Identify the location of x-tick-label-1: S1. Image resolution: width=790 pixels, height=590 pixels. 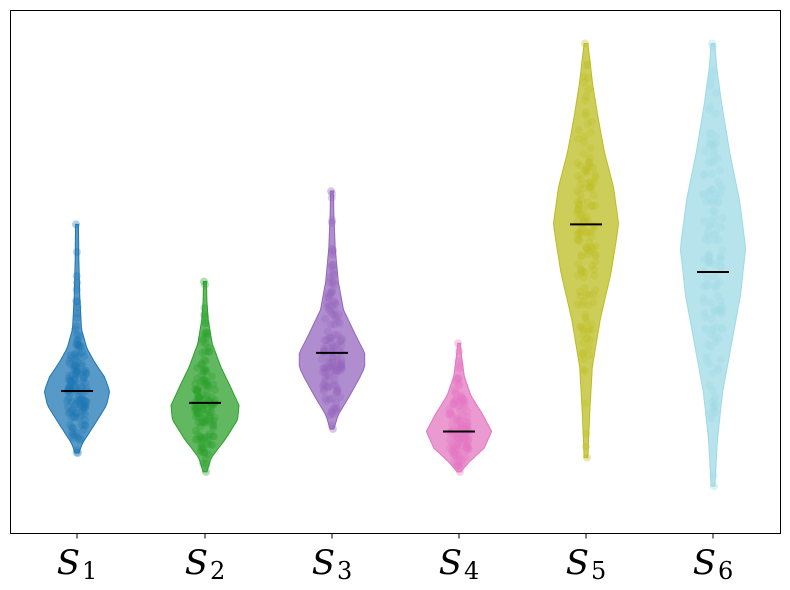
(77, 564).